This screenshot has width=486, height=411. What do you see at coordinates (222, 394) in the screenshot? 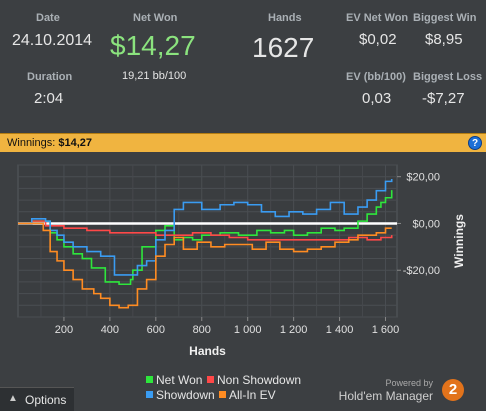
I see `legend-swatch-all-in-ev` at bounding box center [222, 394].